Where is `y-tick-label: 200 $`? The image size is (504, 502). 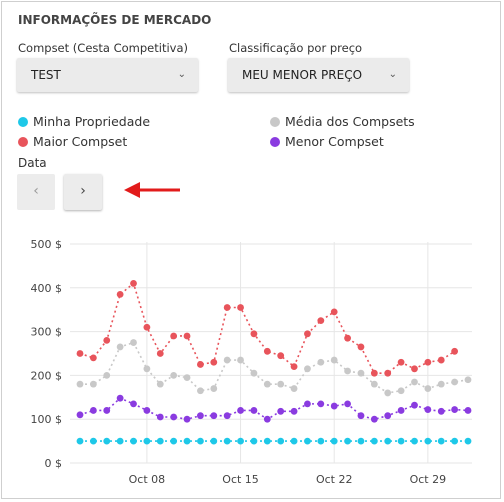
y-tick-label: 200 $ is located at coordinates (47, 375).